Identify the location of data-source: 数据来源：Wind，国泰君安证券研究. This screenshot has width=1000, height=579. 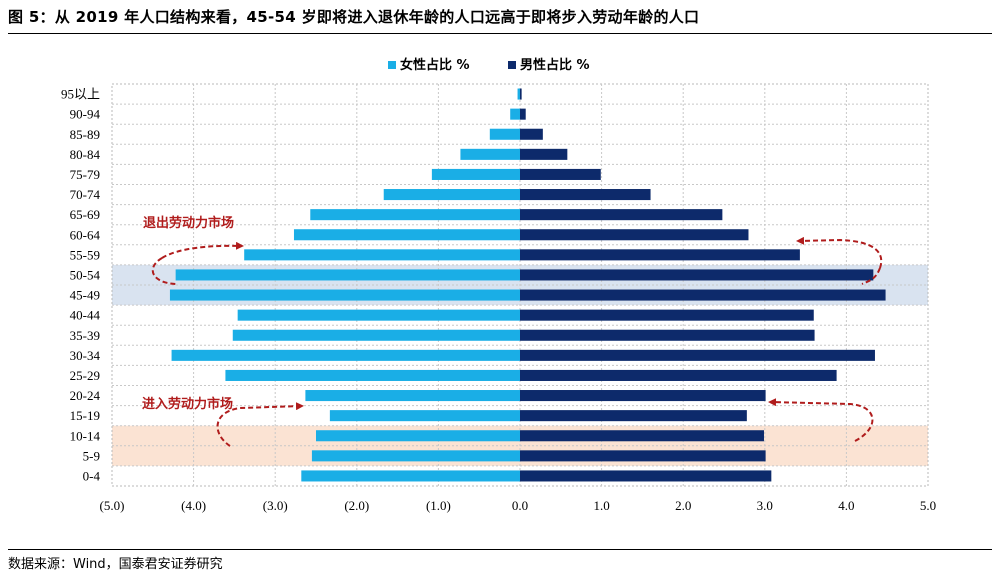
(115, 564).